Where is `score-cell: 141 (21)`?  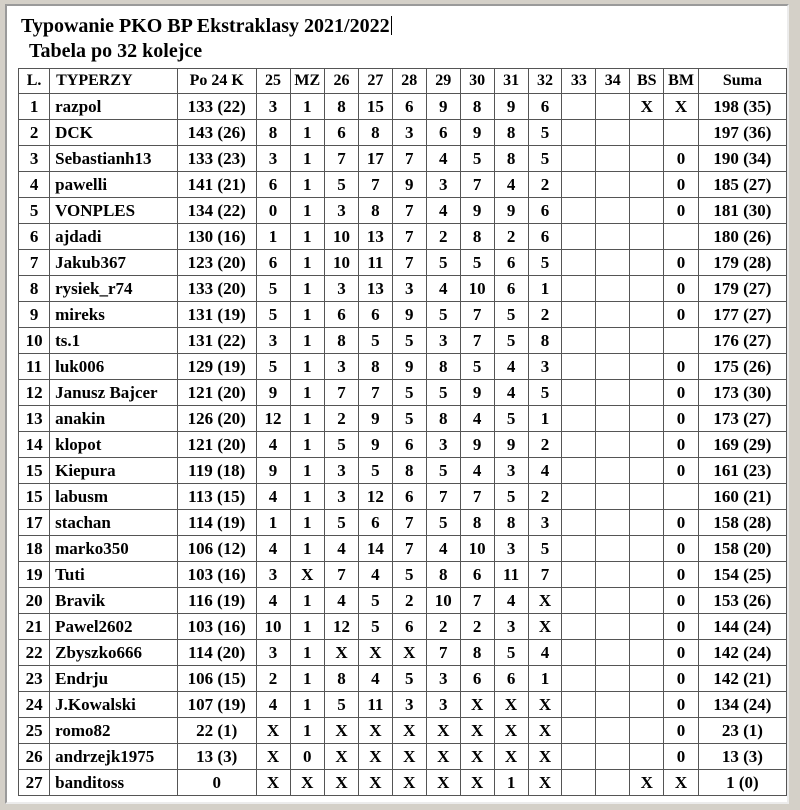 score-cell: 141 (21) is located at coordinates (216, 184).